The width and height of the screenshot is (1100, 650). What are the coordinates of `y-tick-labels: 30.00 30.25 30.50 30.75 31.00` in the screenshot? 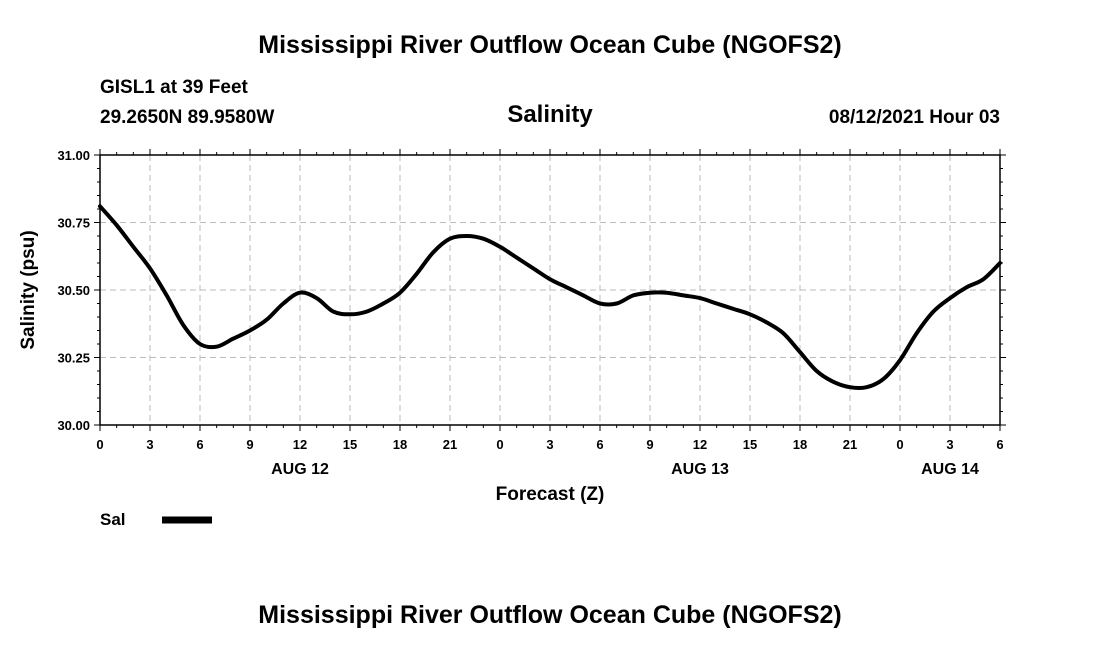 It's located at (73, 290).